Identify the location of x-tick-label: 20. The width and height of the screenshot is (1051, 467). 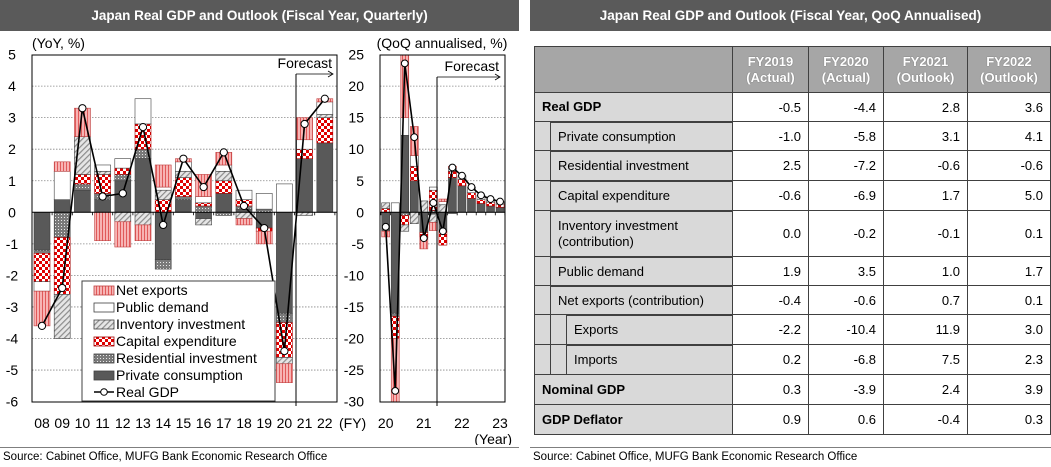
(285, 423).